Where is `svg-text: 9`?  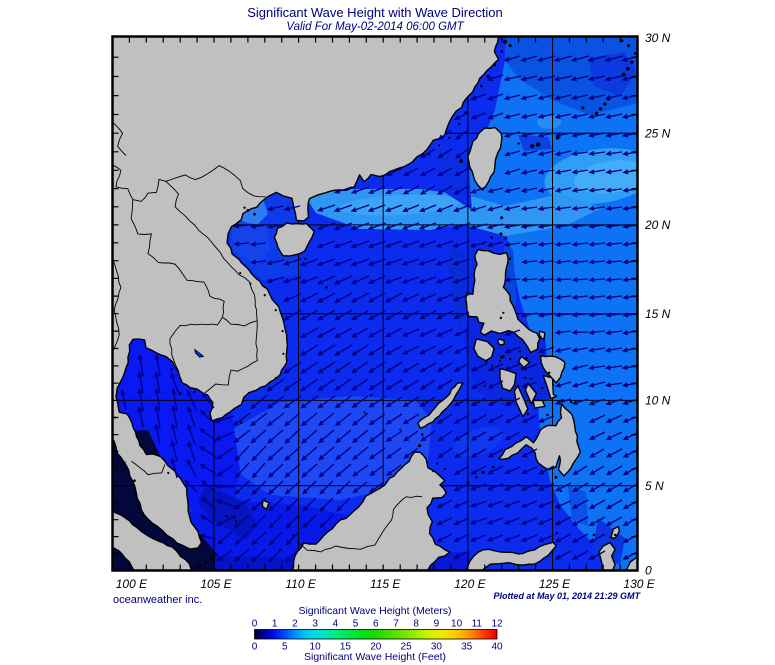
svg-text: 9 is located at coordinates (437, 624).